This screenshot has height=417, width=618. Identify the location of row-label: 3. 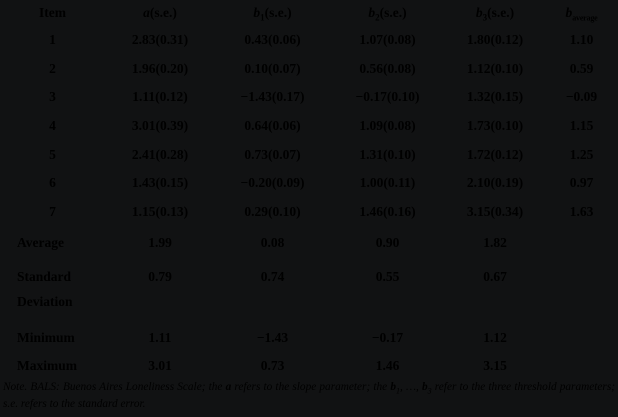
(52, 97).